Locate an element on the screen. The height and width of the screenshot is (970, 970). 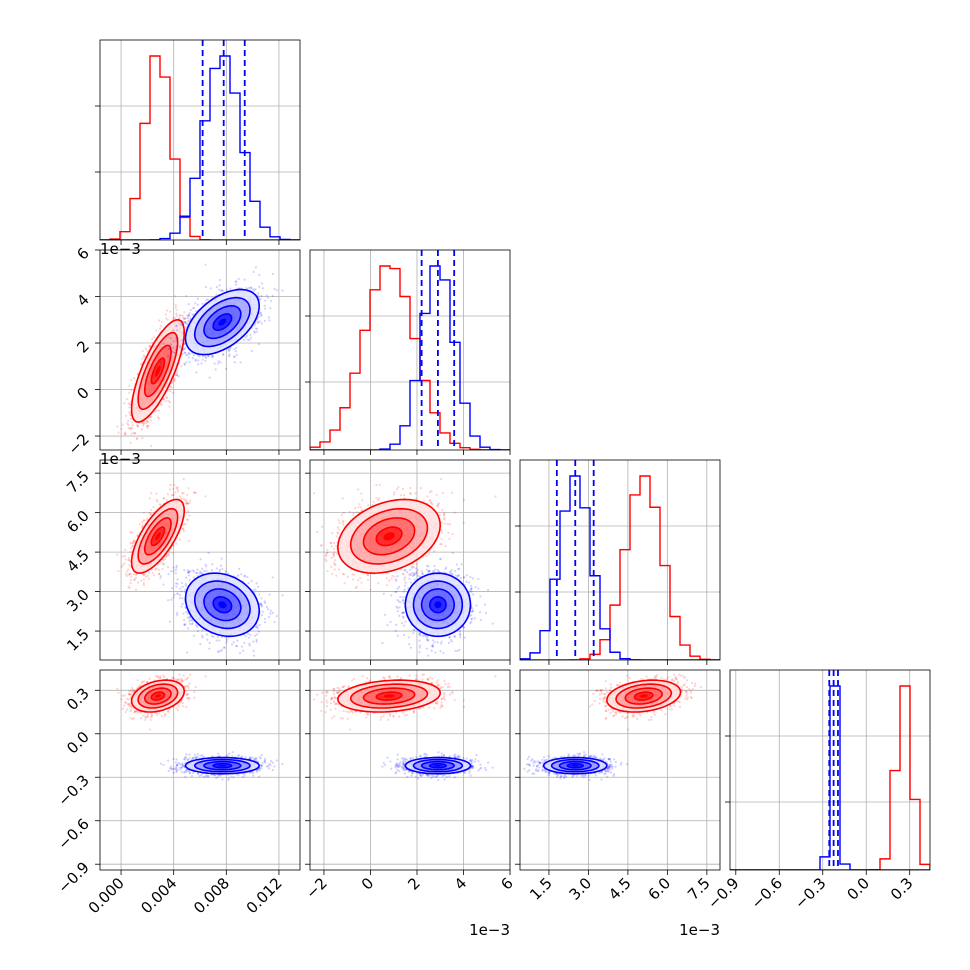
panel-0-2: 1.5 3.0 4.5 6.0 7.5 is located at coordinates (182, 562).